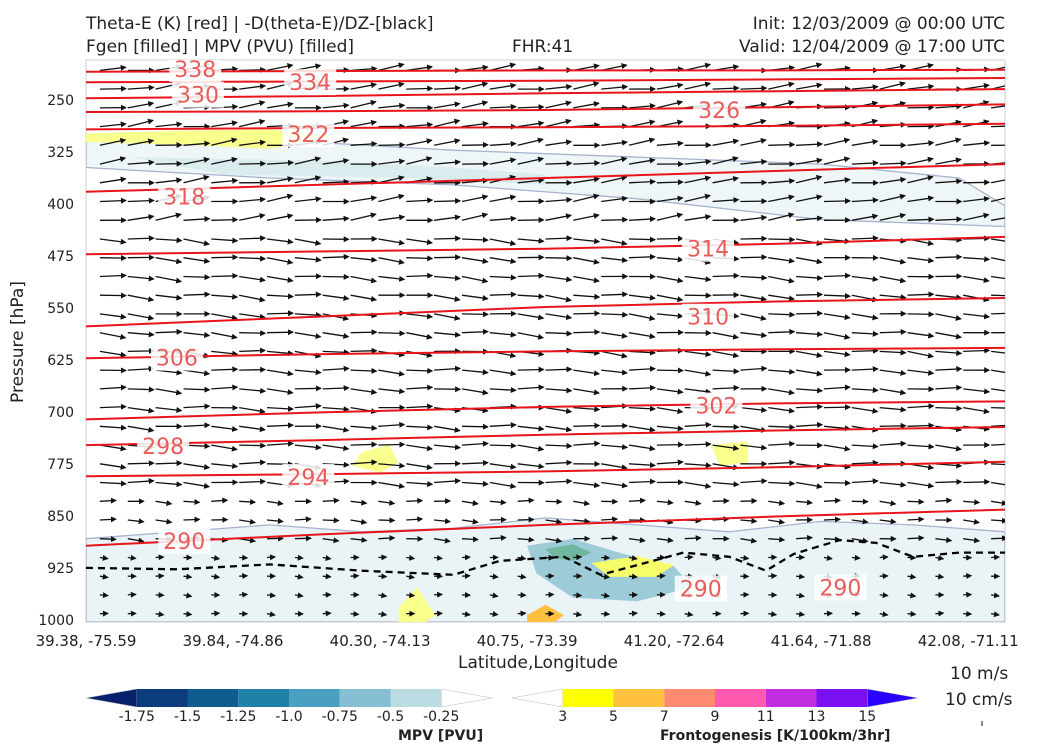 The image size is (1050, 750). What do you see at coordinates (308, 478) in the screenshot?
I see `contour-label: 294` at bounding box center [308, 478].